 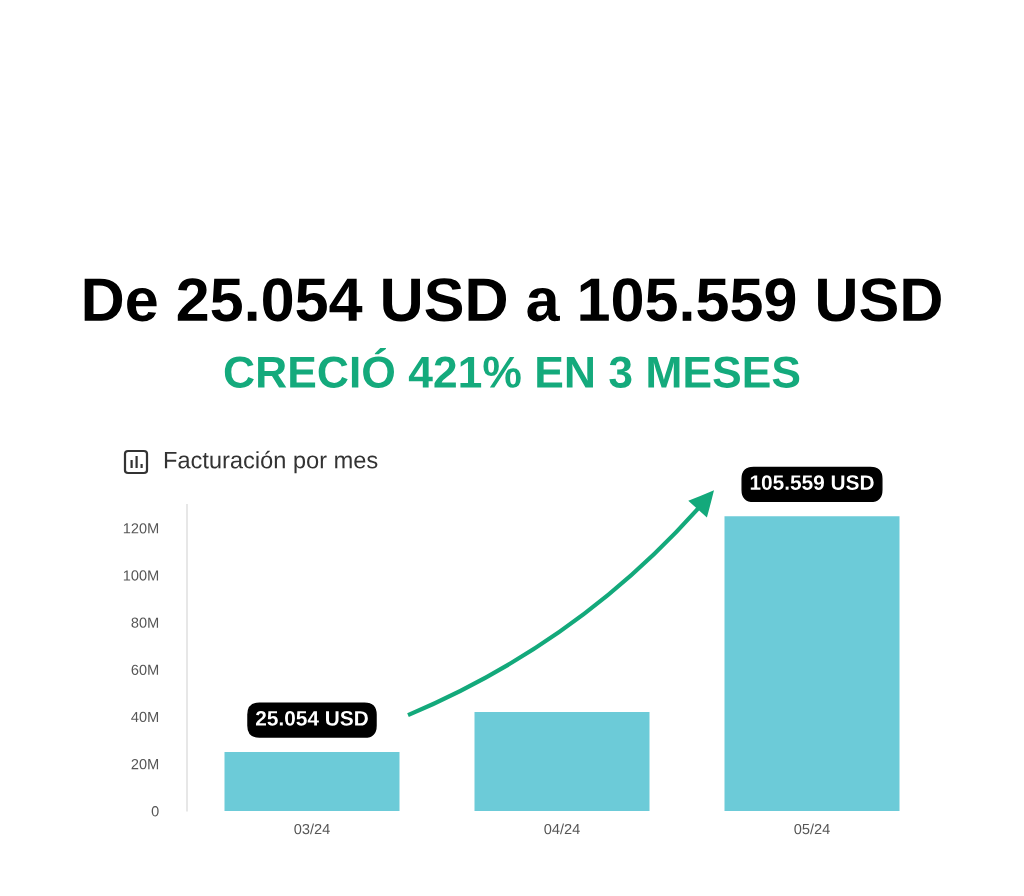 I want to click on x-tick-label: 05/24, so click(x=812, y=829).